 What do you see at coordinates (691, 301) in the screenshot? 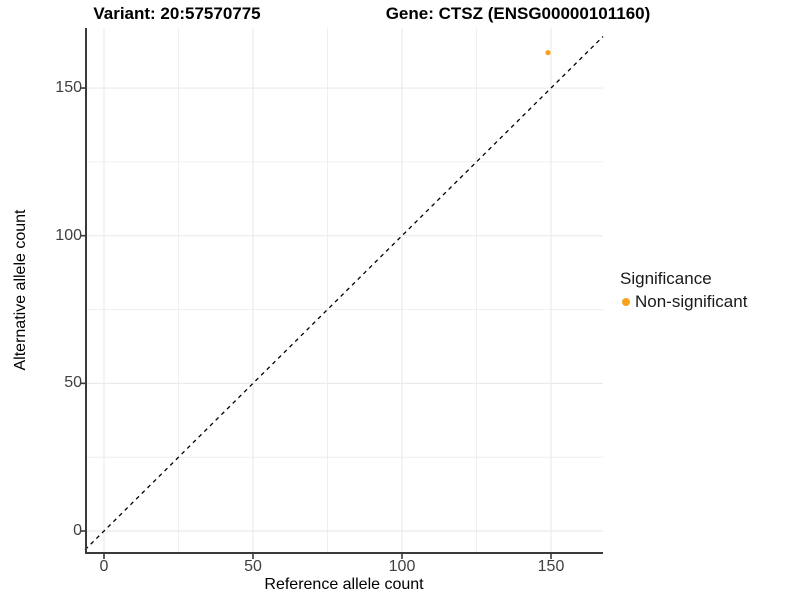
I see `legend-entry-label: Non-significant` at bounding box center [691, 301].